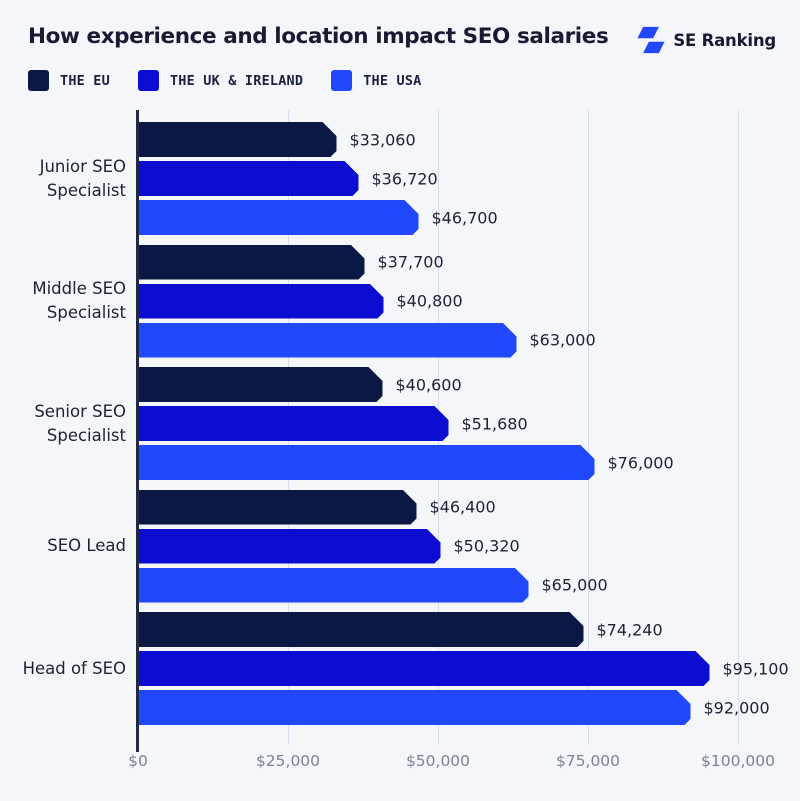 This screenshot has width=800, height=801. Describe the element at coordinates (629, 629) in the screenshot. I see `bar-value-label: $74,240` at that location.